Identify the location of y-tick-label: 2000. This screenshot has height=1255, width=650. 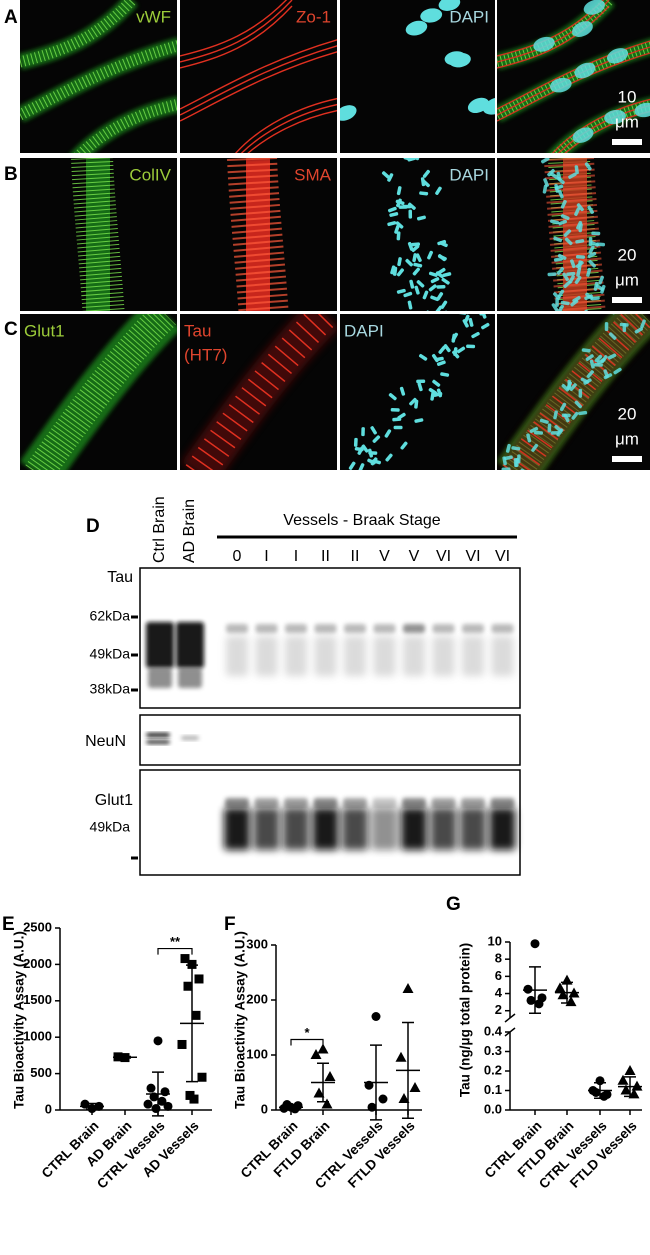
(37, 963).